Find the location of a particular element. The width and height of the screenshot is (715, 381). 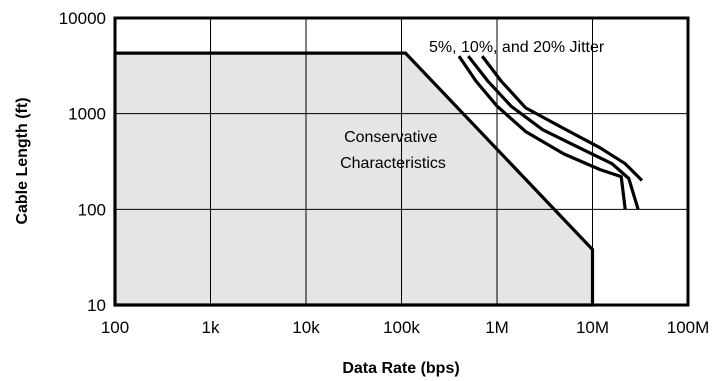

region-label: Conservative Characteristics is located at coordinates (393, 150).